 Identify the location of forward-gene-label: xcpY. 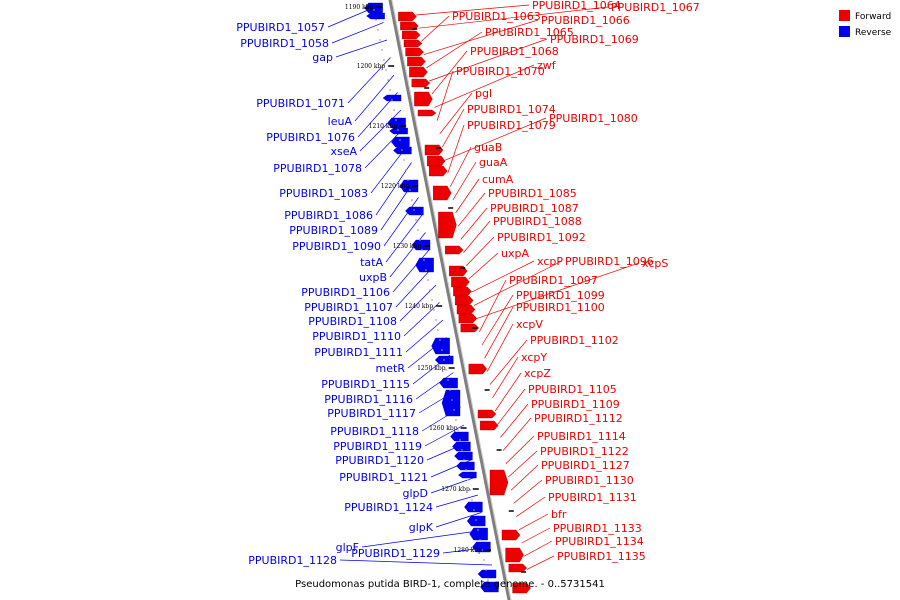
(534, 357).